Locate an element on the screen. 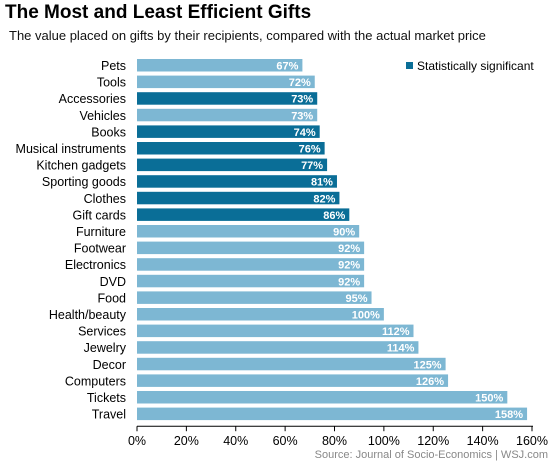 The width and height of the screenshot is (556, 469). x-tick-label-5: 100% is located at coordinates (384, 441).